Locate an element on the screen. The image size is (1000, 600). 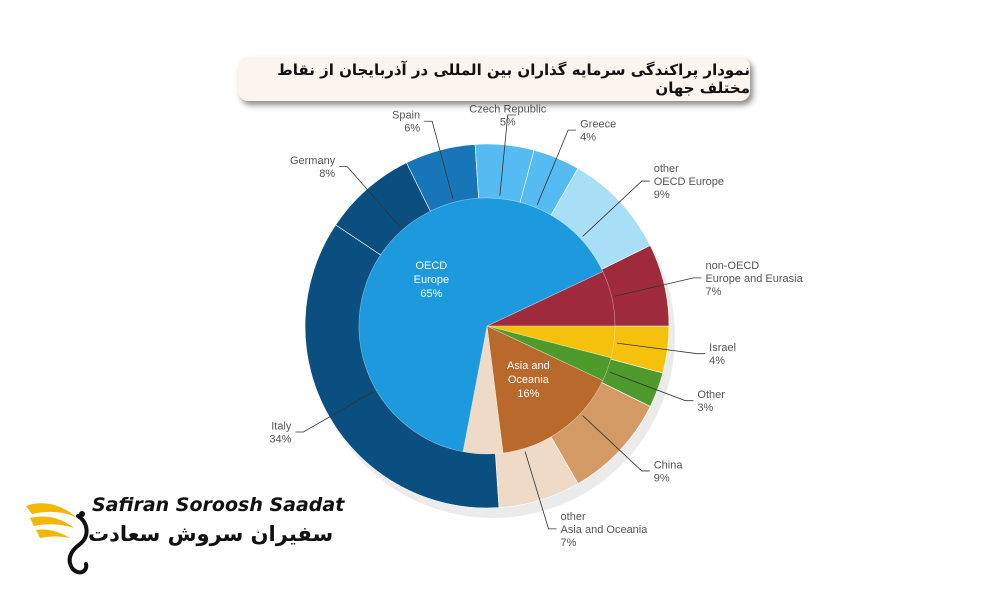
leader-germany is located at coordinates (370, 197).